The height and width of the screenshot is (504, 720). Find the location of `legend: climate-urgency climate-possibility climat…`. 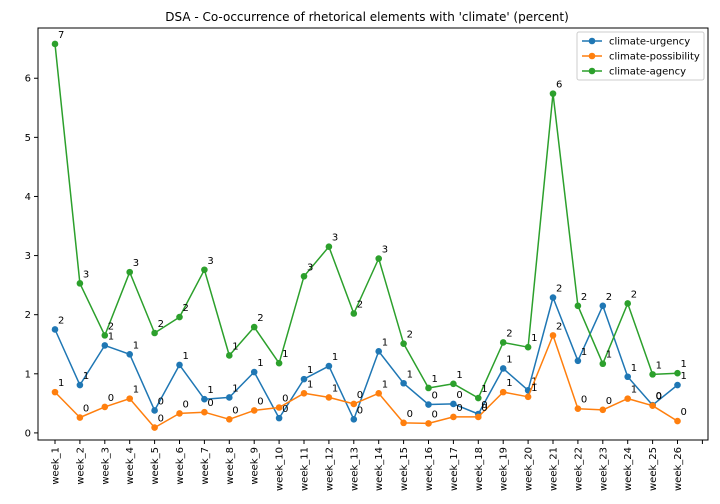

legend: climate-urgency climate-possibility climat… is located at coordinates (640, 56).